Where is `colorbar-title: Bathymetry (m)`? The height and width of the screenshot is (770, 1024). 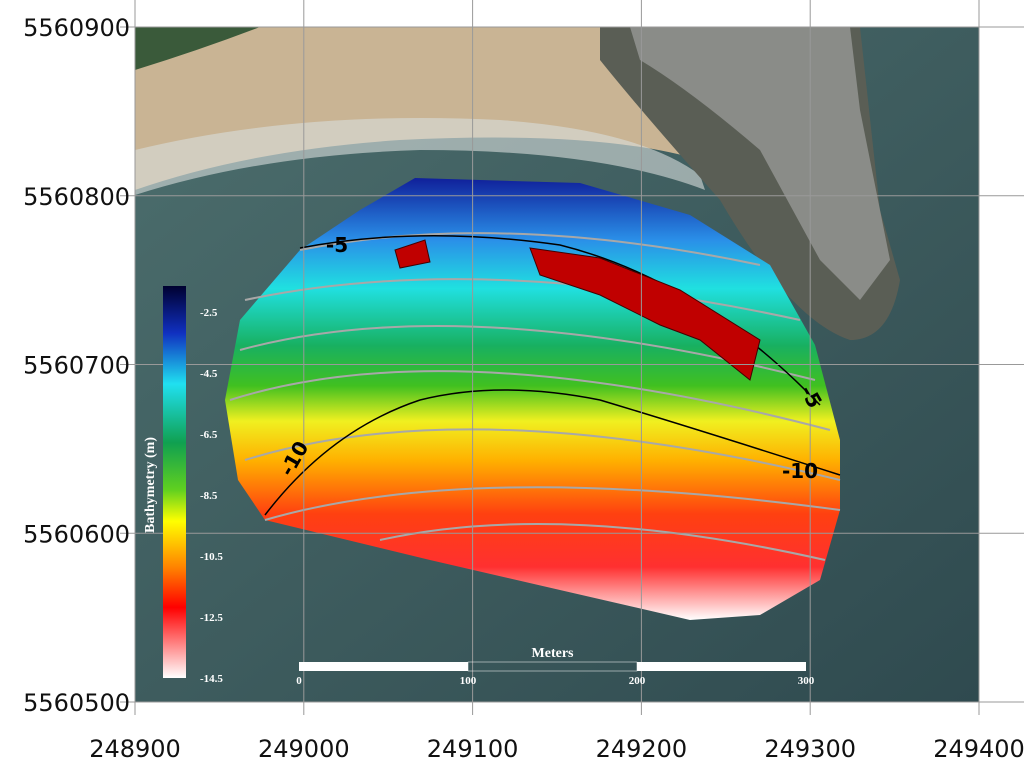
colorbar-title: Bathymetry (m) is located at coordinates (150, 485).